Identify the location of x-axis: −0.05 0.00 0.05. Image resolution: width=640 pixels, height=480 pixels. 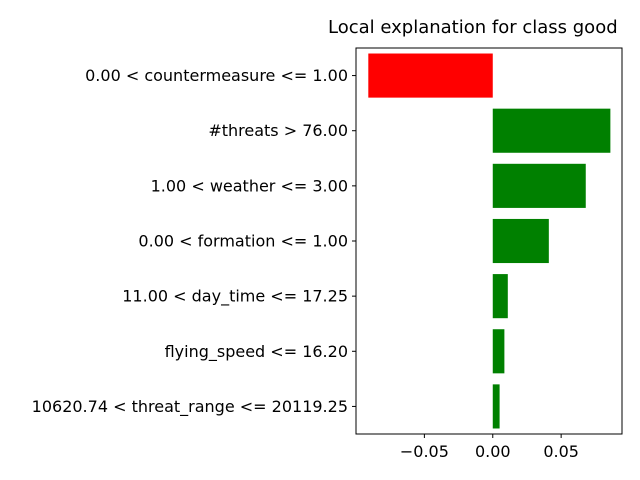
(489, 447).